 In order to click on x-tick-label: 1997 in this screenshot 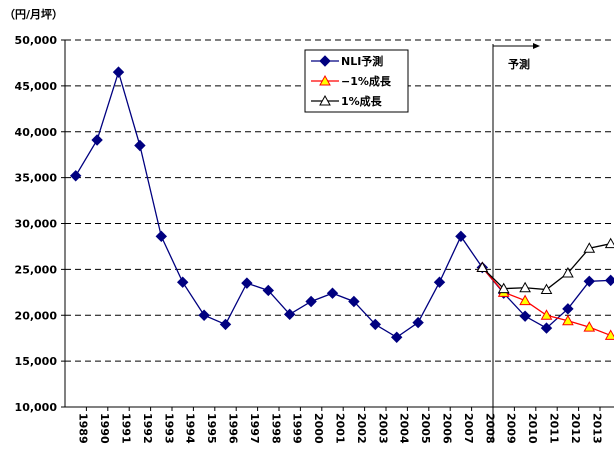, I will do `click(254, 428)`.